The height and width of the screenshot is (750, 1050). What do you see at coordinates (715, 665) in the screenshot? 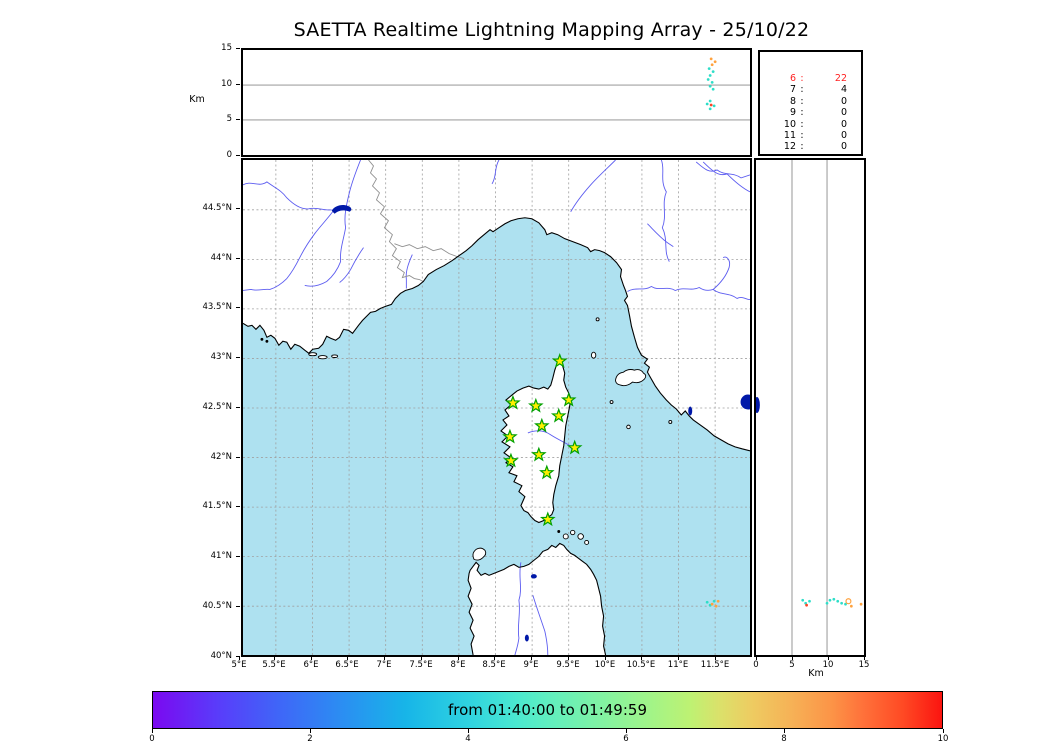
I see `lon-tick-label: 11.5°E` at bounding box center [715, 665].